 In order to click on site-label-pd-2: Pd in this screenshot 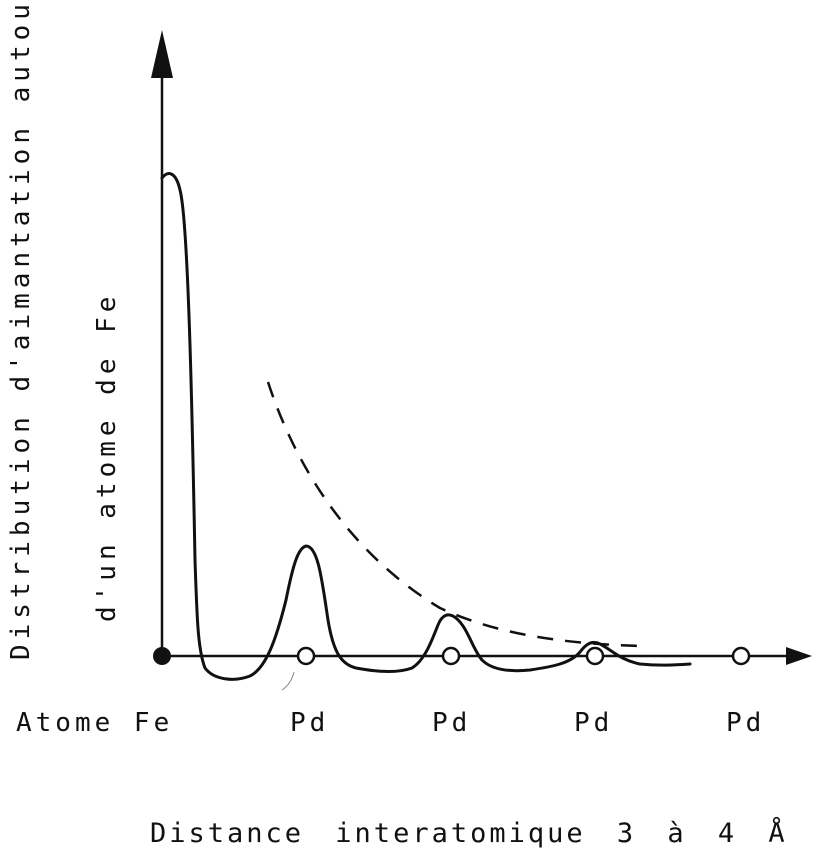, I will do `click(452, 723)`.